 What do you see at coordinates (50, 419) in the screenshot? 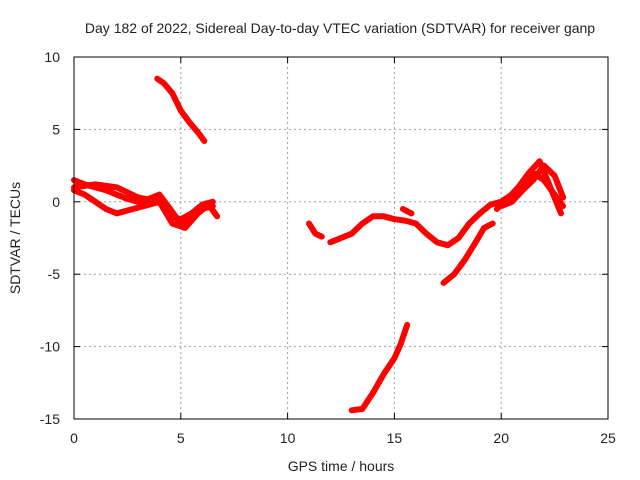
I see `y-tick-label: -15` at bounding box center [50, 419].